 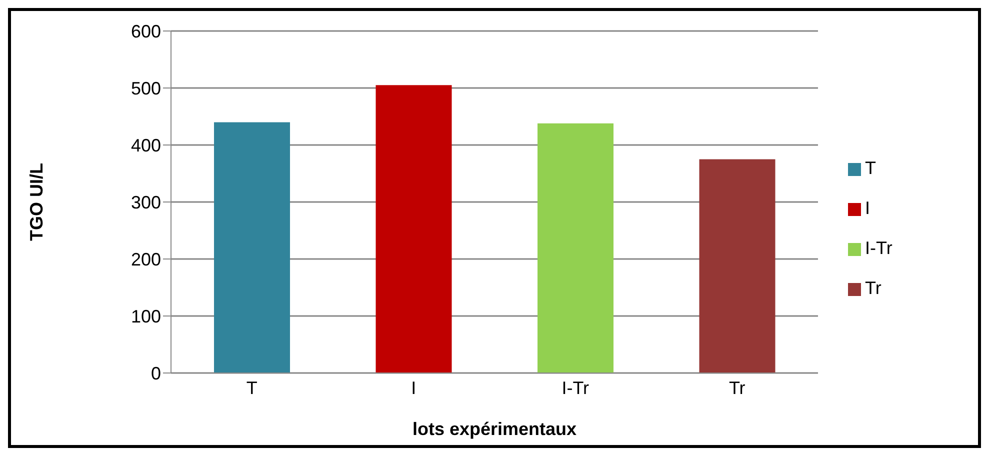 I want to click on x-tick-label: I-Tr, so click(x=576, y=388).